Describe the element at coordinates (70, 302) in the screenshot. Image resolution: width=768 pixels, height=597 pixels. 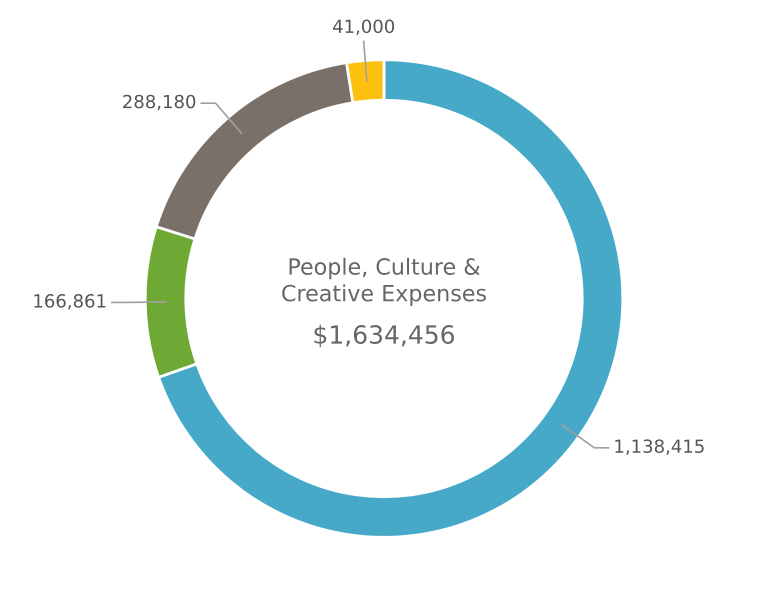
I see `data-label: 166,861` at that location.